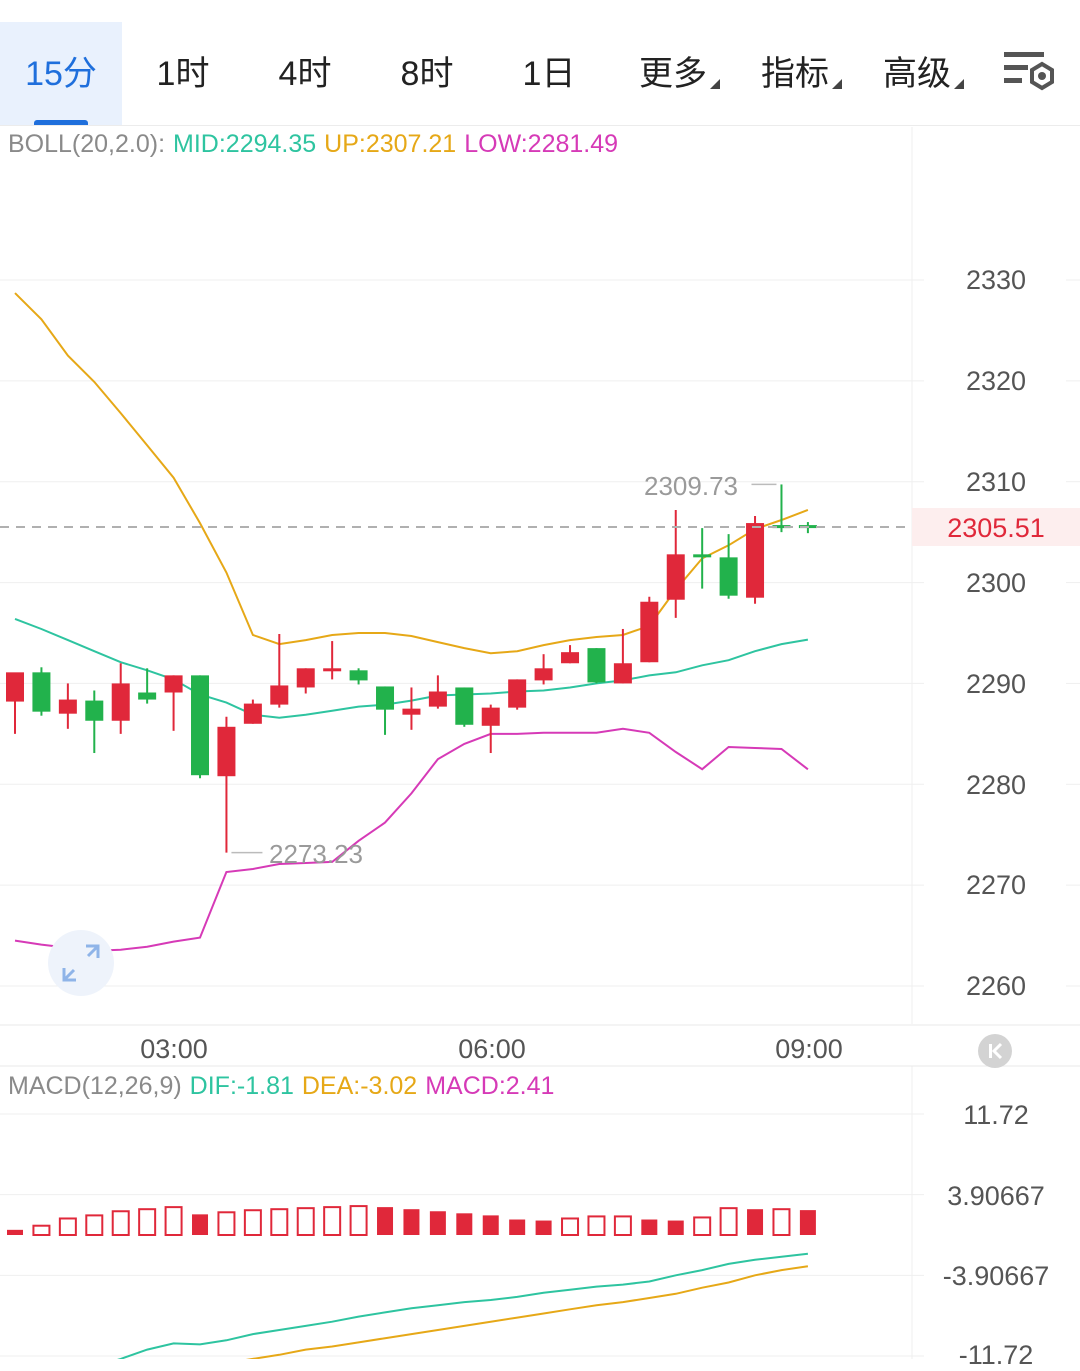 Image resolution: width=1080 pixels, height=1371 pixels. I want to click on macd-dea-line, so click(527, 1312).